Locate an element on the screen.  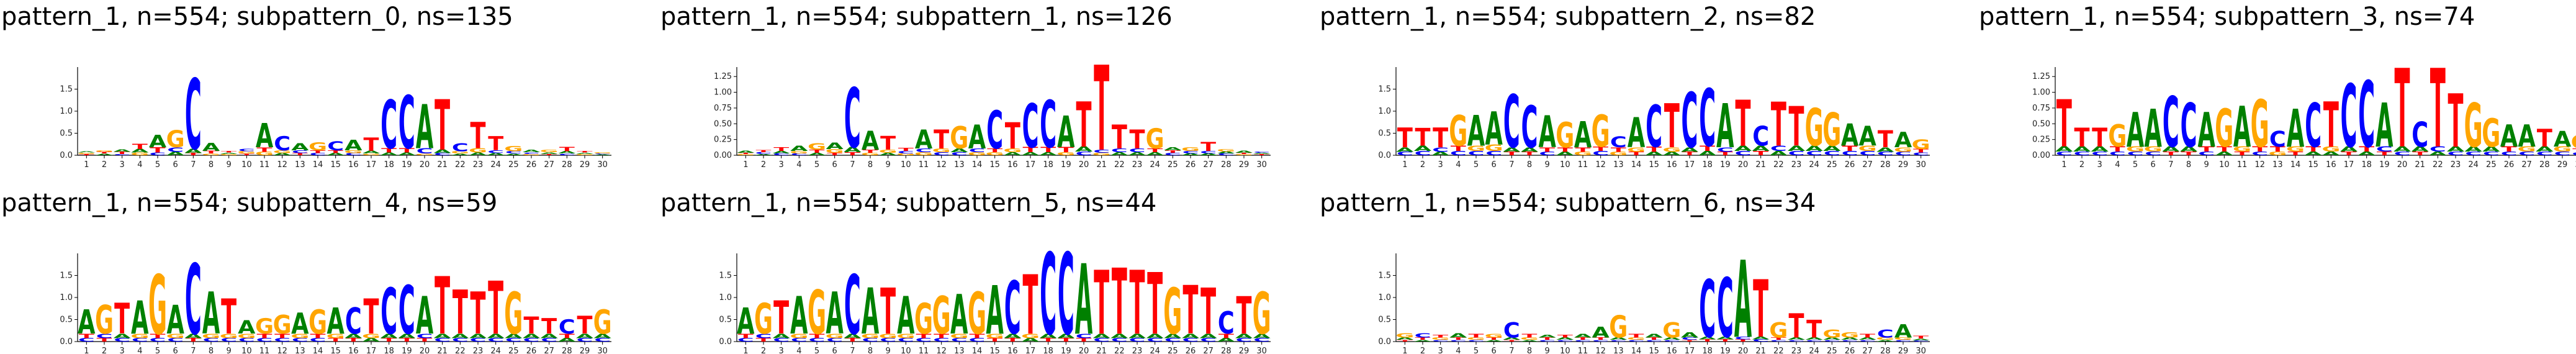
panel-title: pattern_1, n=554; subpattern_1, ns=126 is located at coordinates (916, 16).